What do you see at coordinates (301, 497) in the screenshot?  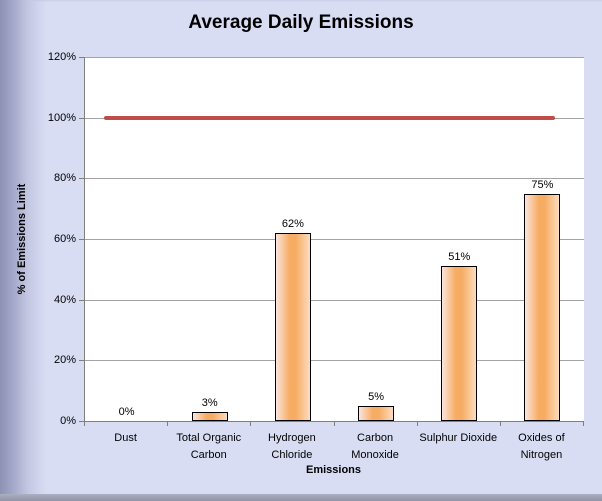 I see `bottom-border-strip` at bounding box center [301, 497].